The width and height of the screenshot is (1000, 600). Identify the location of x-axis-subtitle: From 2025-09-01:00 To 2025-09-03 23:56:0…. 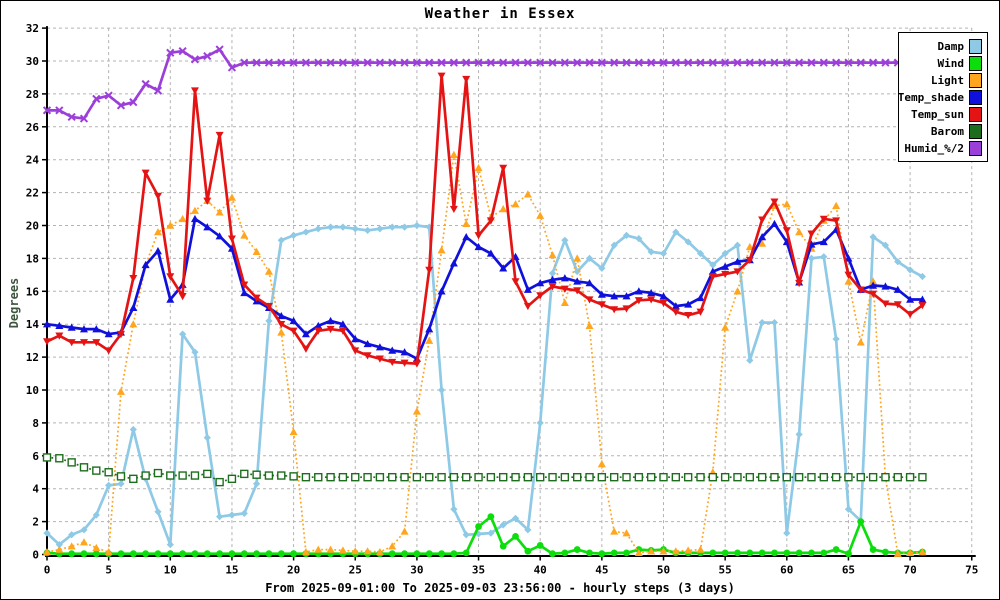
(500, 588).